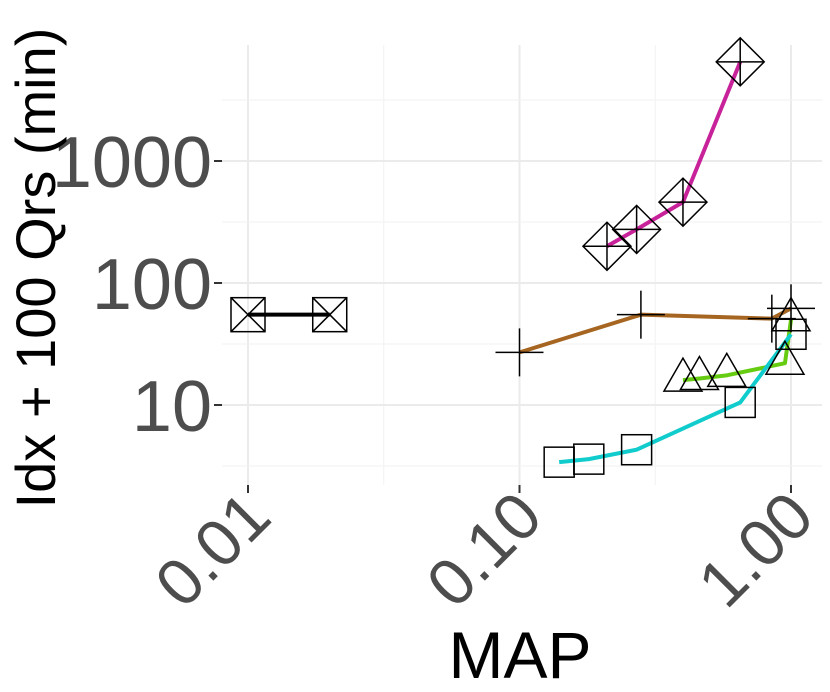 The height and width of the screenshot is (692, 830). Describe the element at coordinates (152, 285) in the screenshot. I see `y-tick-label: 100` at that location.